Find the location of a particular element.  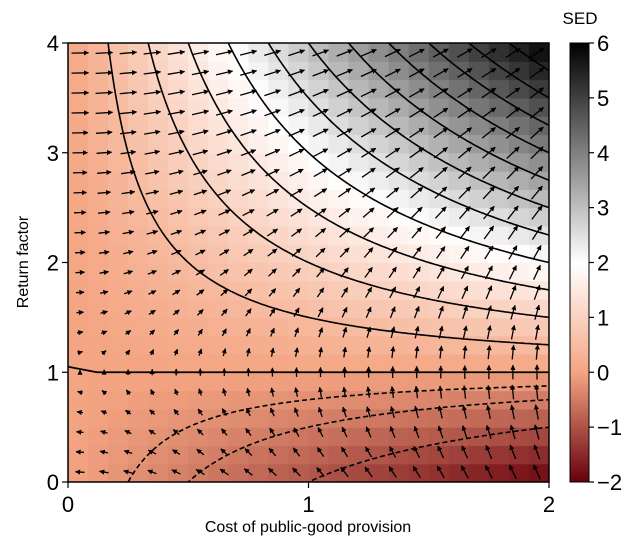

contour-solid is located at coordinates (448, 112).